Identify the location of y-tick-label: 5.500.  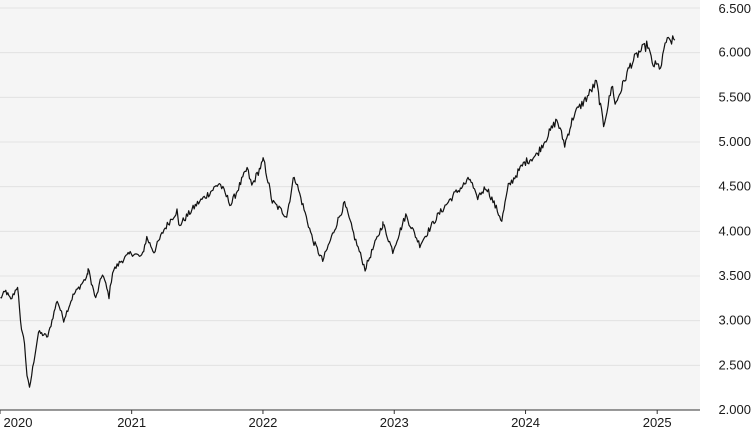
(734, 96).